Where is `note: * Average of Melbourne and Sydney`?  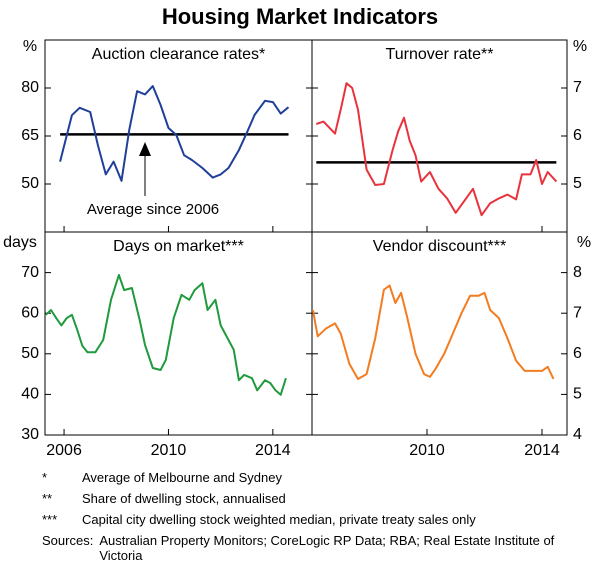 note: * Average of Melbourne and Sydney is located at coordinates (300, 477).